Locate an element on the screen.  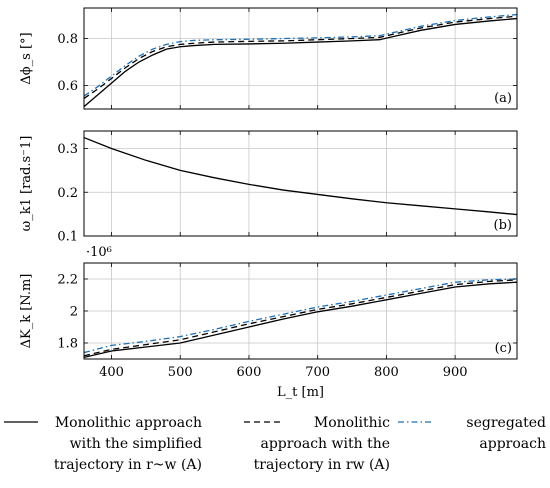
legend-text-line: trajectory in rw (A) is located at coordinates (322, 465).